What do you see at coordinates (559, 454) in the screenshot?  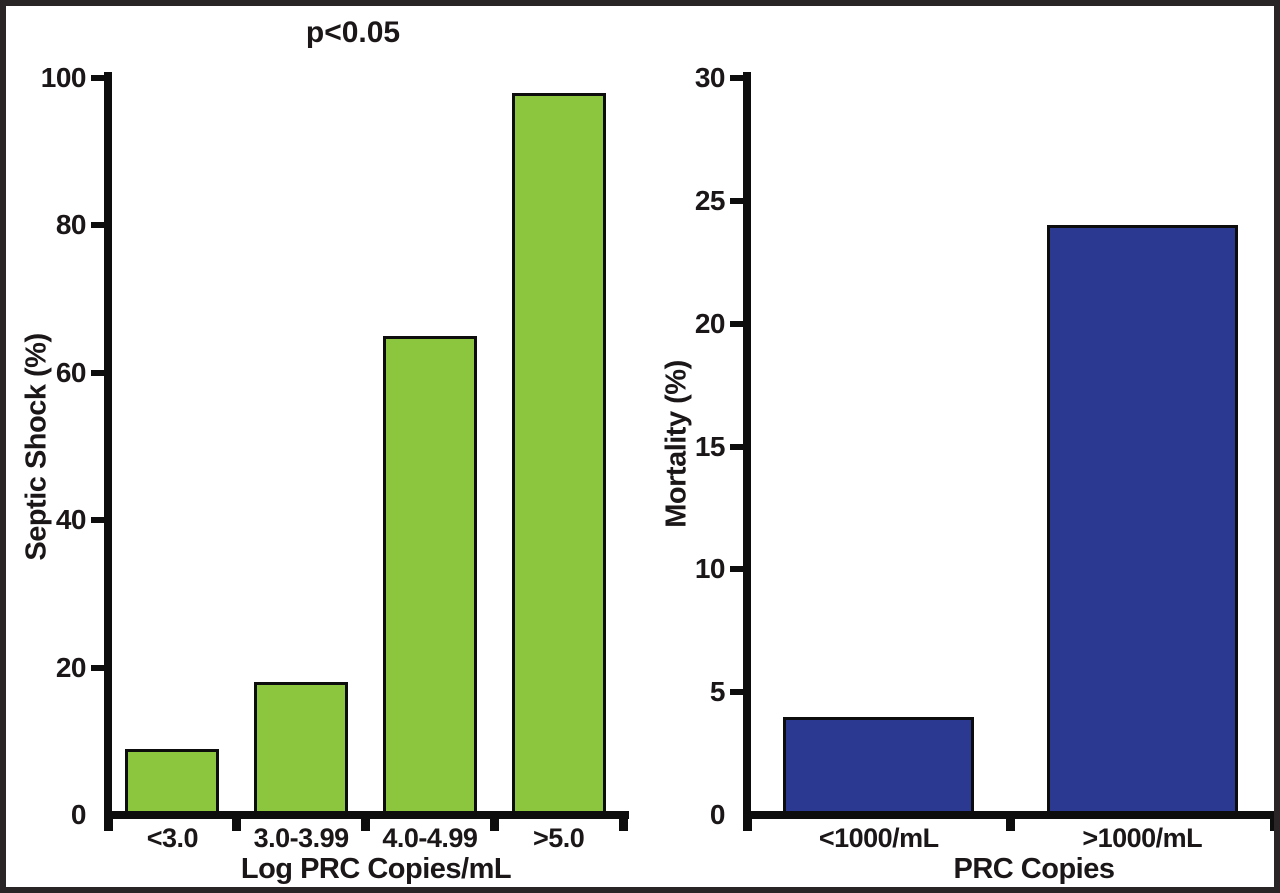 I see `bar->5.0` at bounding box center [559, 454].